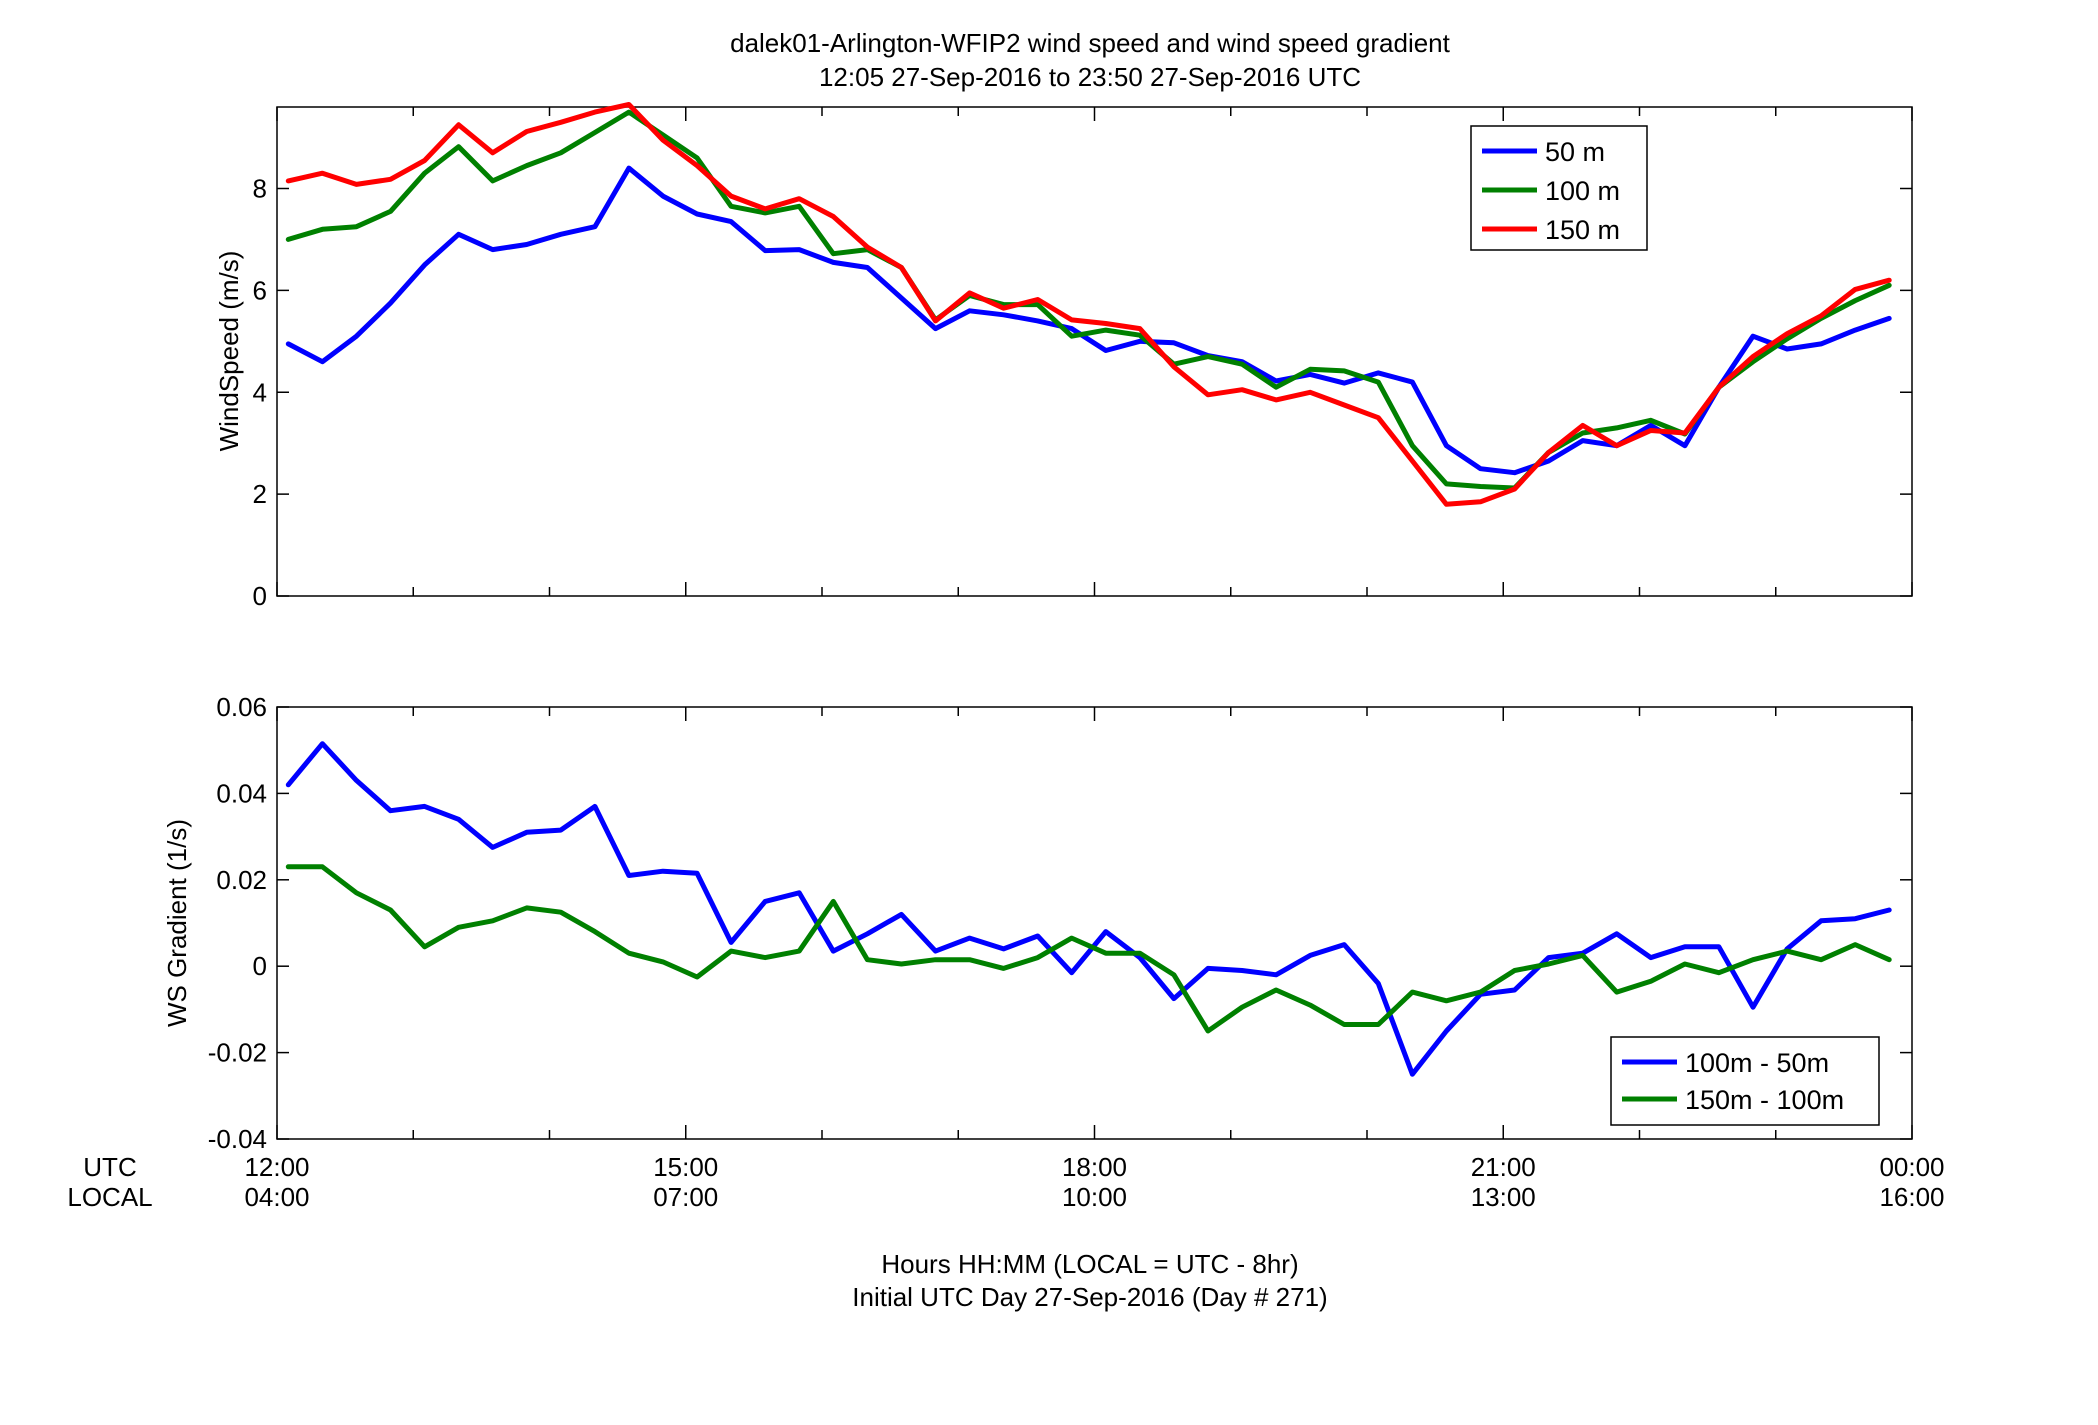  I want to click on x-tick-label-utc: 18:00, so click(1094, 1167).